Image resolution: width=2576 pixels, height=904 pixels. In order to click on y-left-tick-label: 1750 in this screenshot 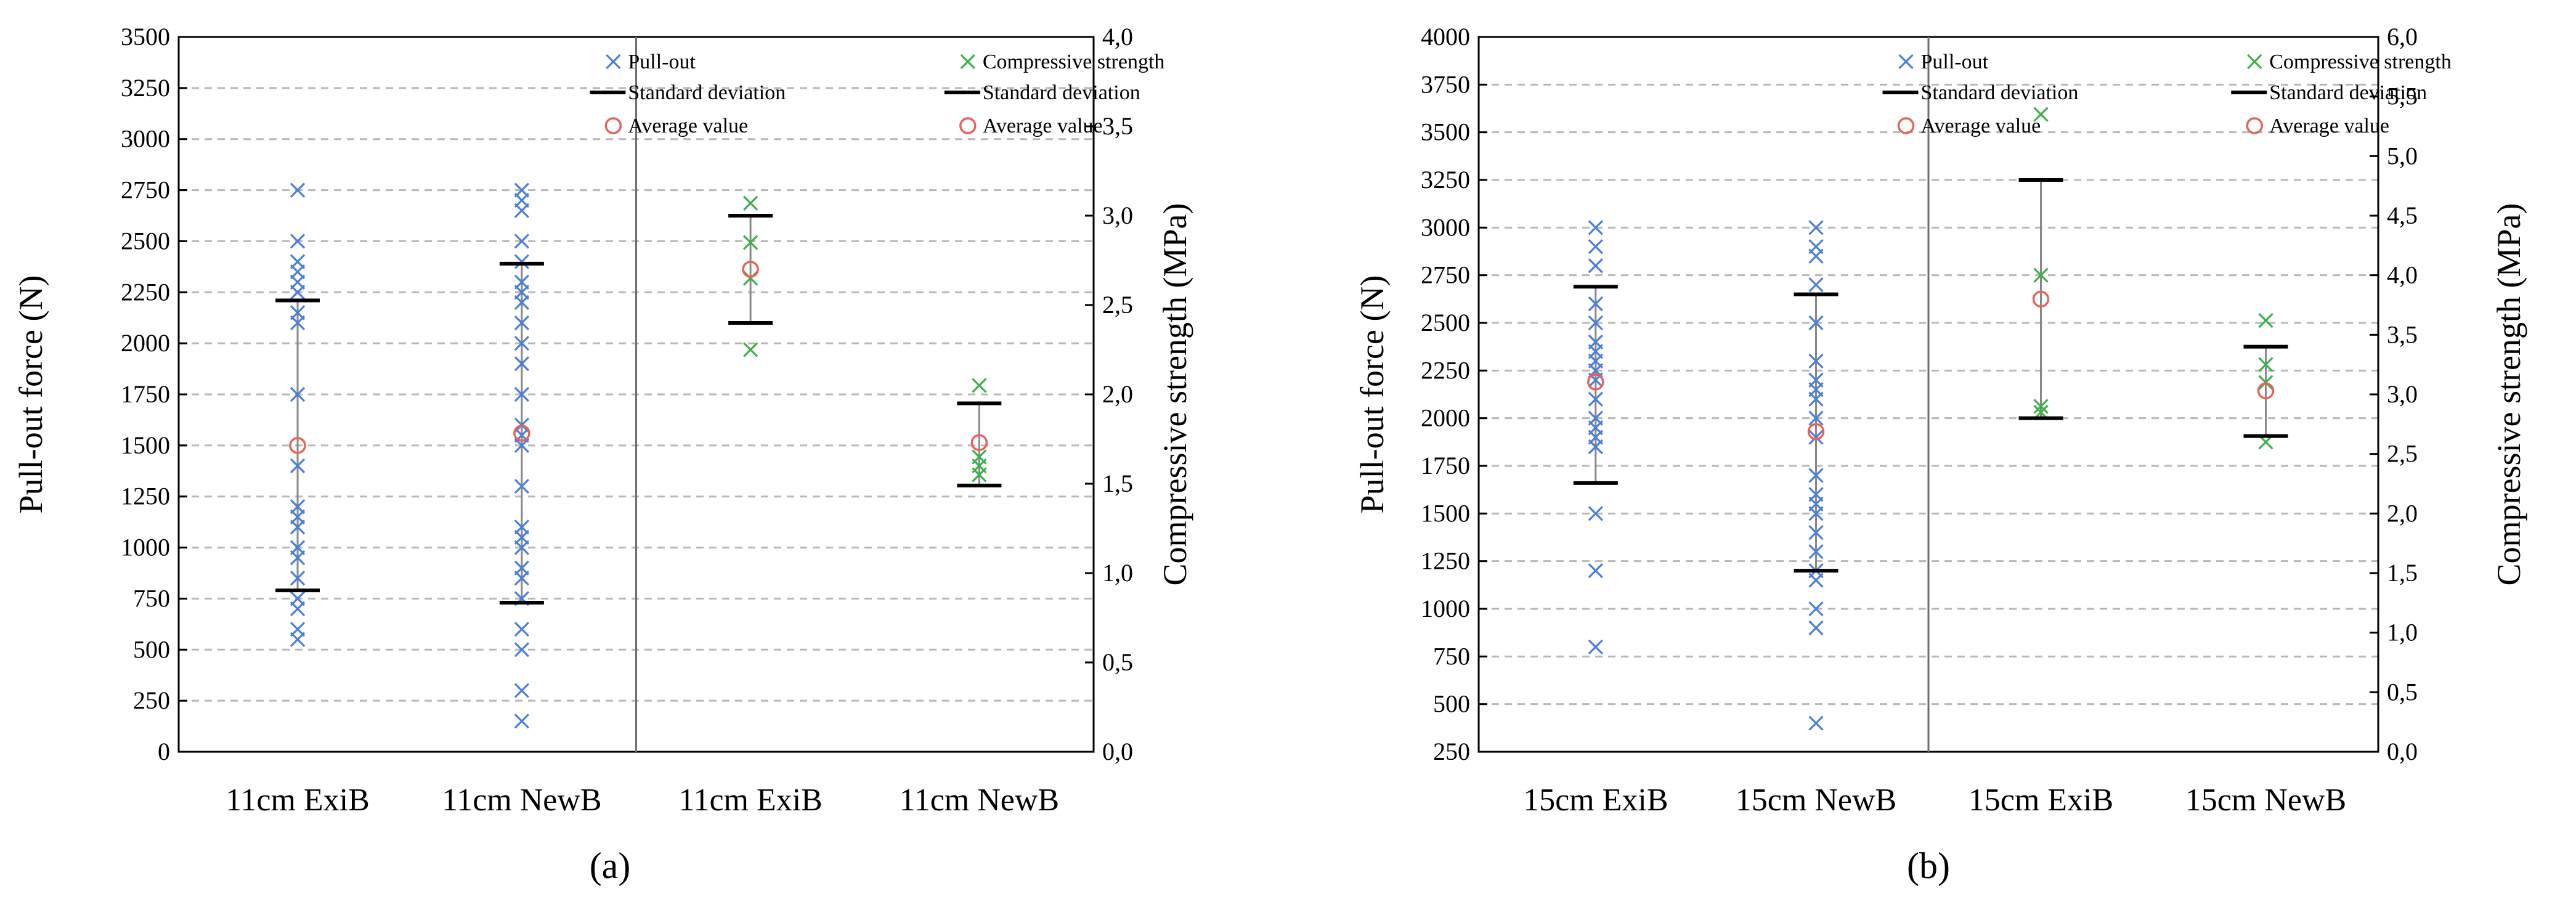, I will do `click(1445, 465)`.